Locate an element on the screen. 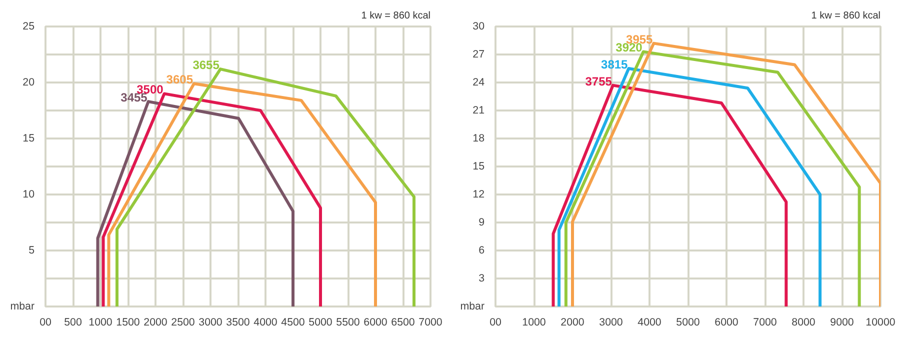 This screenshot has height=340, width=909. y-tick-label: 18 is located at coordinates (478, 138).